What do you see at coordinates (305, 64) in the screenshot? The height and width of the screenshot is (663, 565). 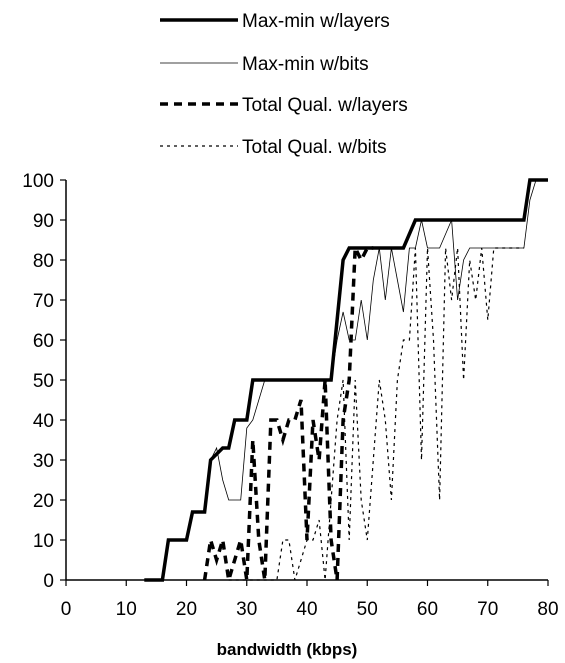 I see `legend-label: Max-min w/bits` at bounding box center [305, 64].